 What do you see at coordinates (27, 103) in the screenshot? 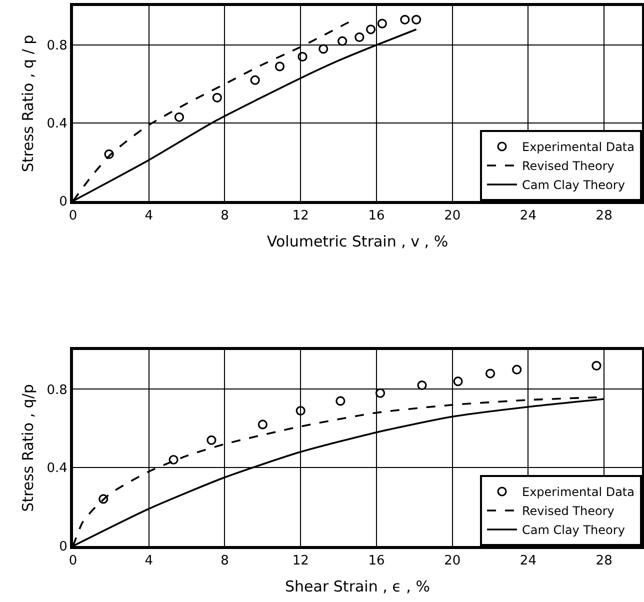
I see `y-axis-title: Stress Ratio , q / p` at bounding box center [27, 103].